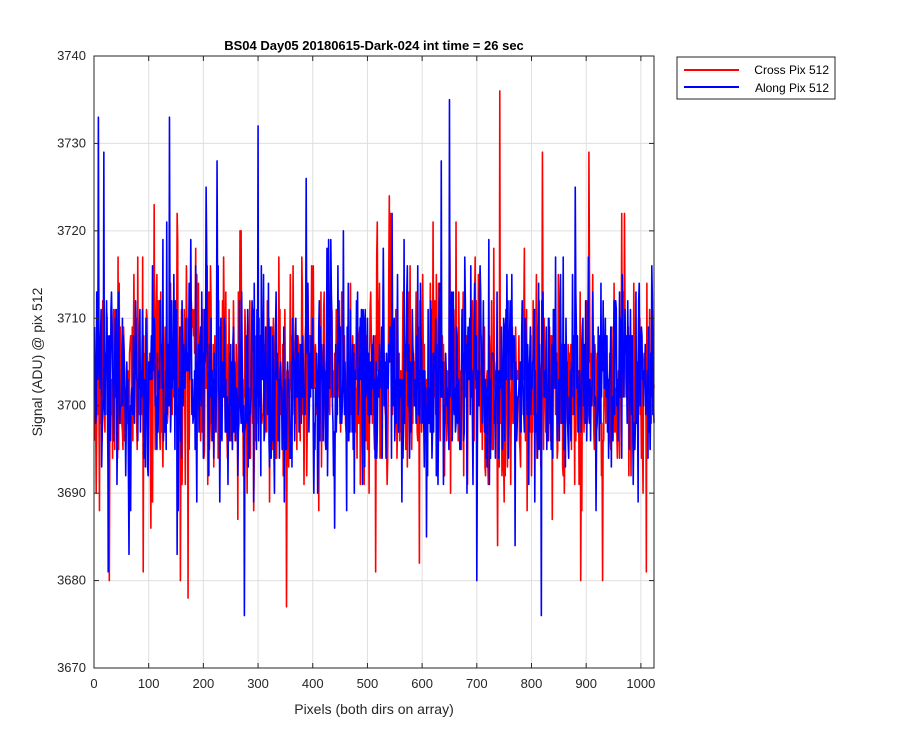 The image size is (900, 750). What do you see at coordinates (204, 683) in the screenshot?
I see `x-tick-label: 200` at bounding box center [204, 683].